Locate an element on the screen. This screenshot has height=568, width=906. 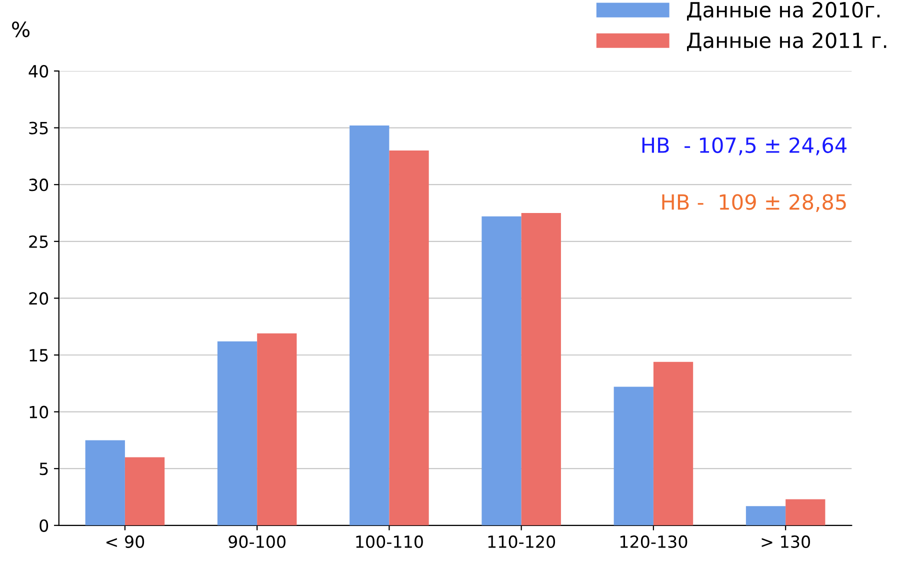
y-axis-title: % is located at coordinates (21, 29).